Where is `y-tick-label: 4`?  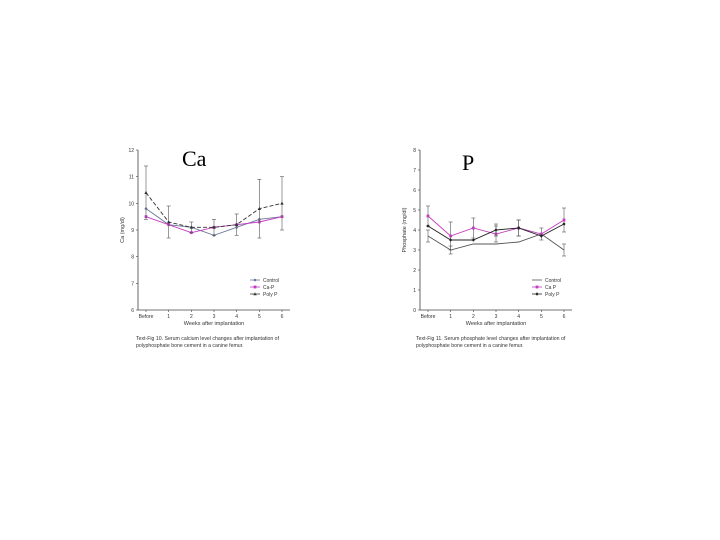
y-tick-label: 4 is located at coordinates (414, 231).